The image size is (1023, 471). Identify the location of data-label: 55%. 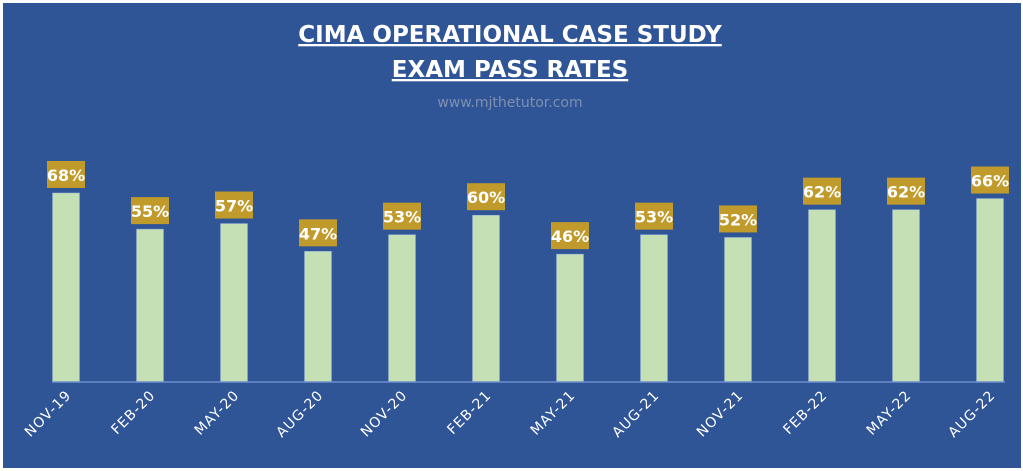
(150, 211).